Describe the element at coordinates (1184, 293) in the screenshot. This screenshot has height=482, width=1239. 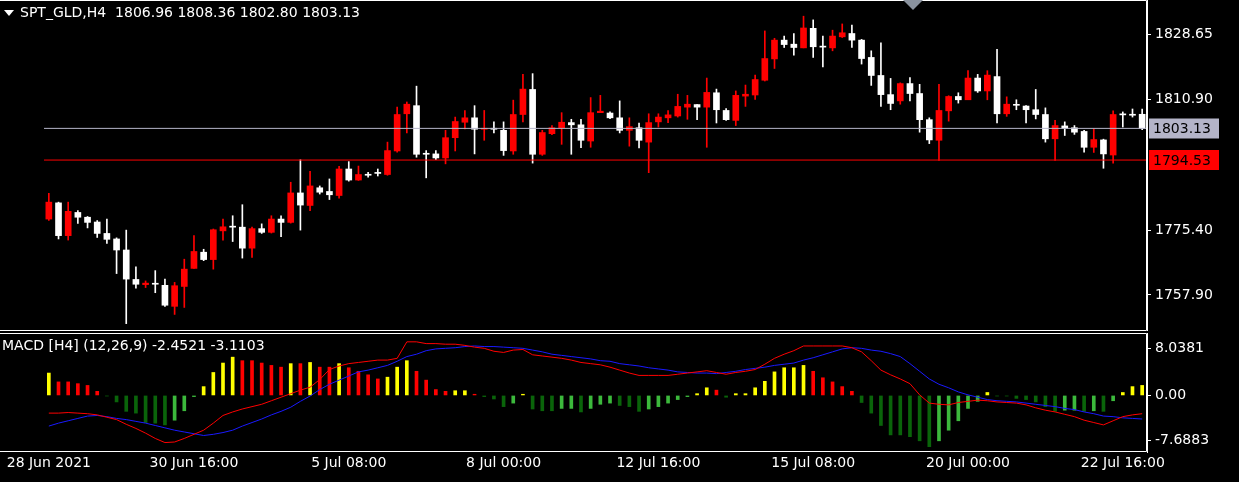
I see `y-tick-label: 1757.90` at that location.